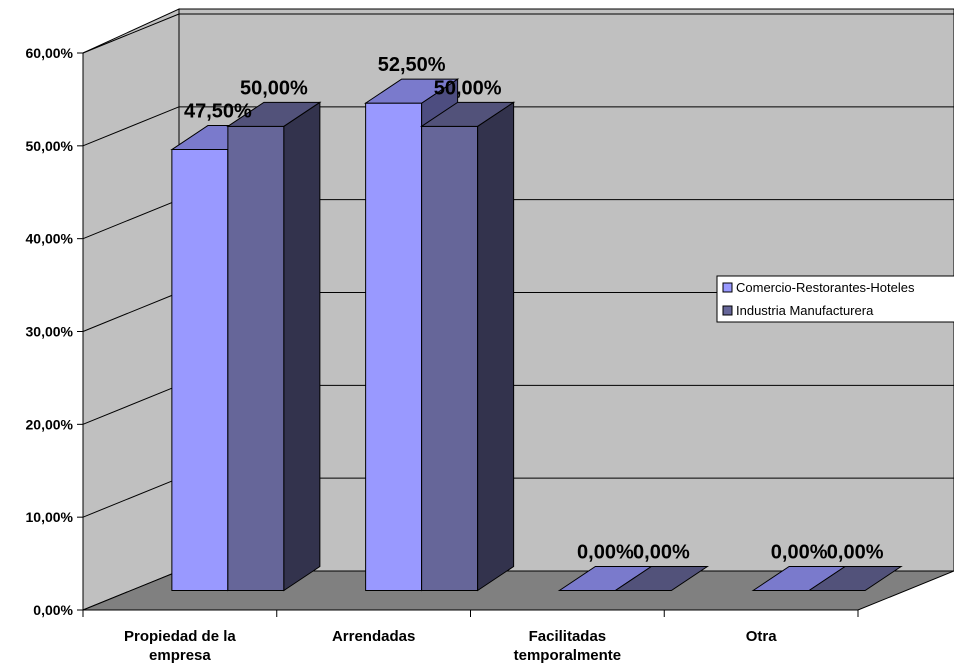  I want to click on legend-label-series-1: Comercio-Restorantes-Hoteles, so click(825, 287).